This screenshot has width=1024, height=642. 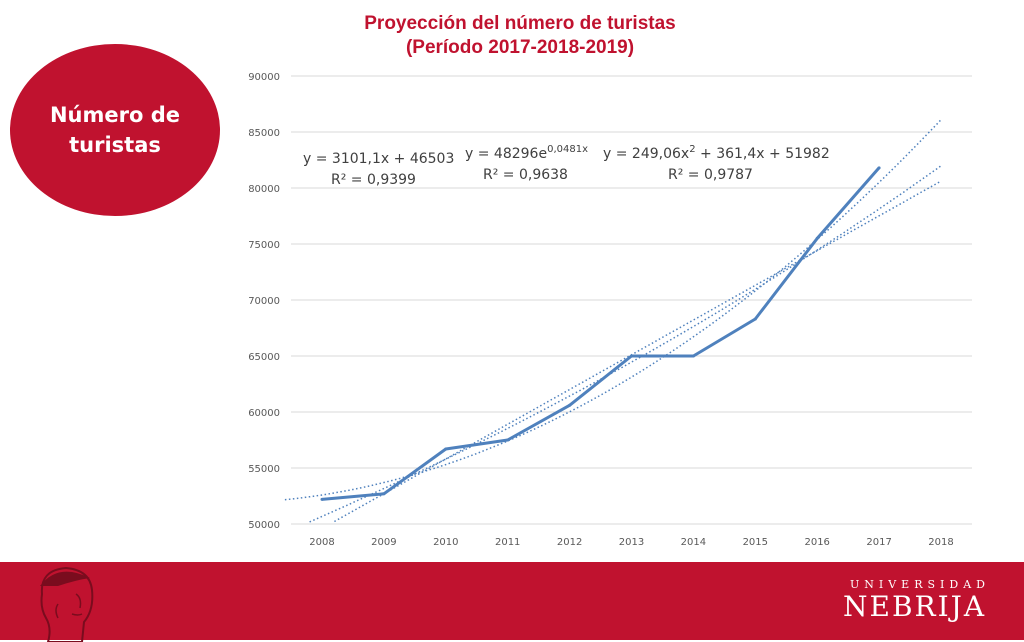 What do you see at coordinates (445, 542) in the screenshot?
I see `x-tick-label: 2010` at bounding box center [445, 542].